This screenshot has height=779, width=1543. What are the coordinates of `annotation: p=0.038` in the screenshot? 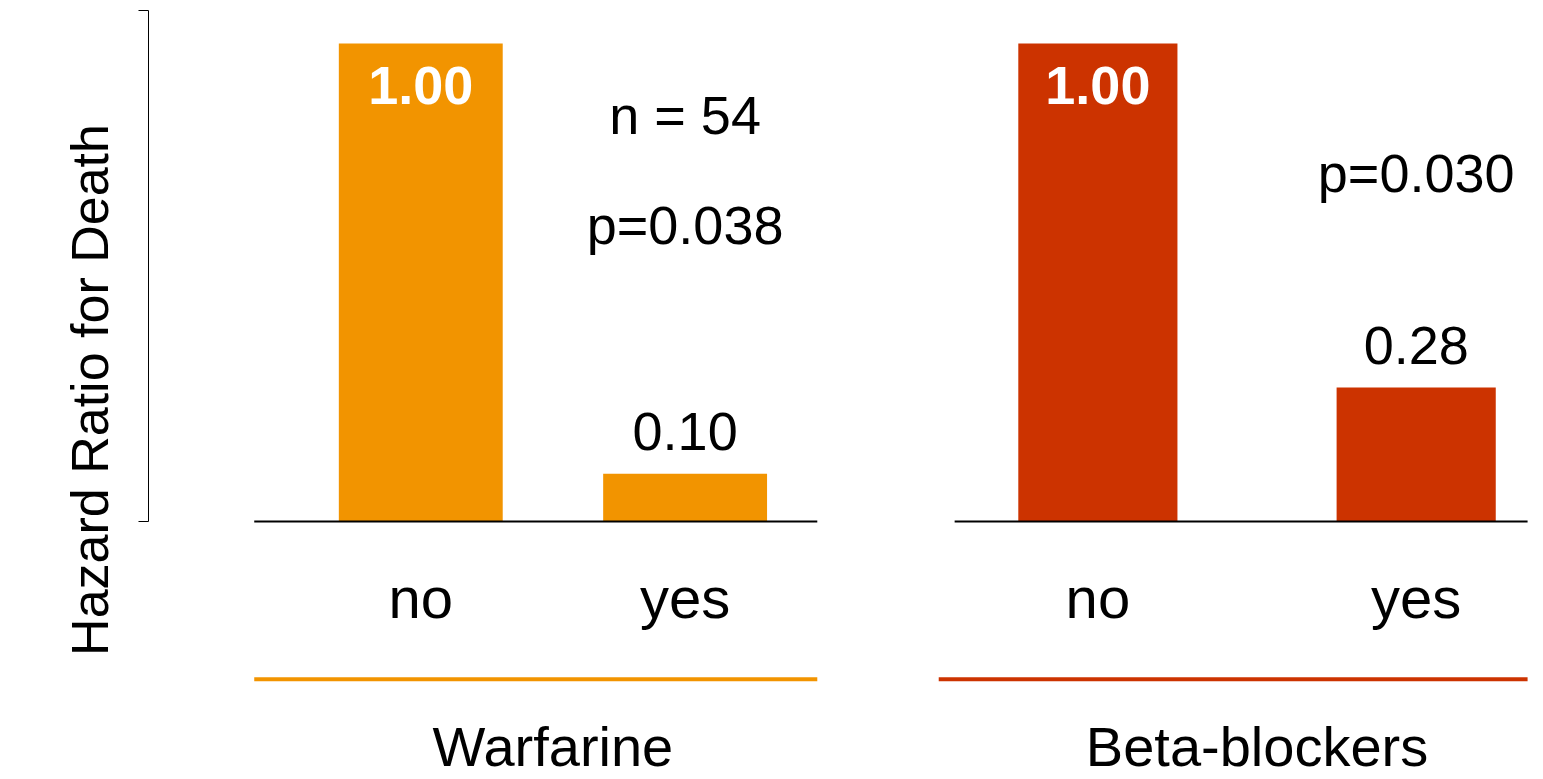 It's located at (685, 225).